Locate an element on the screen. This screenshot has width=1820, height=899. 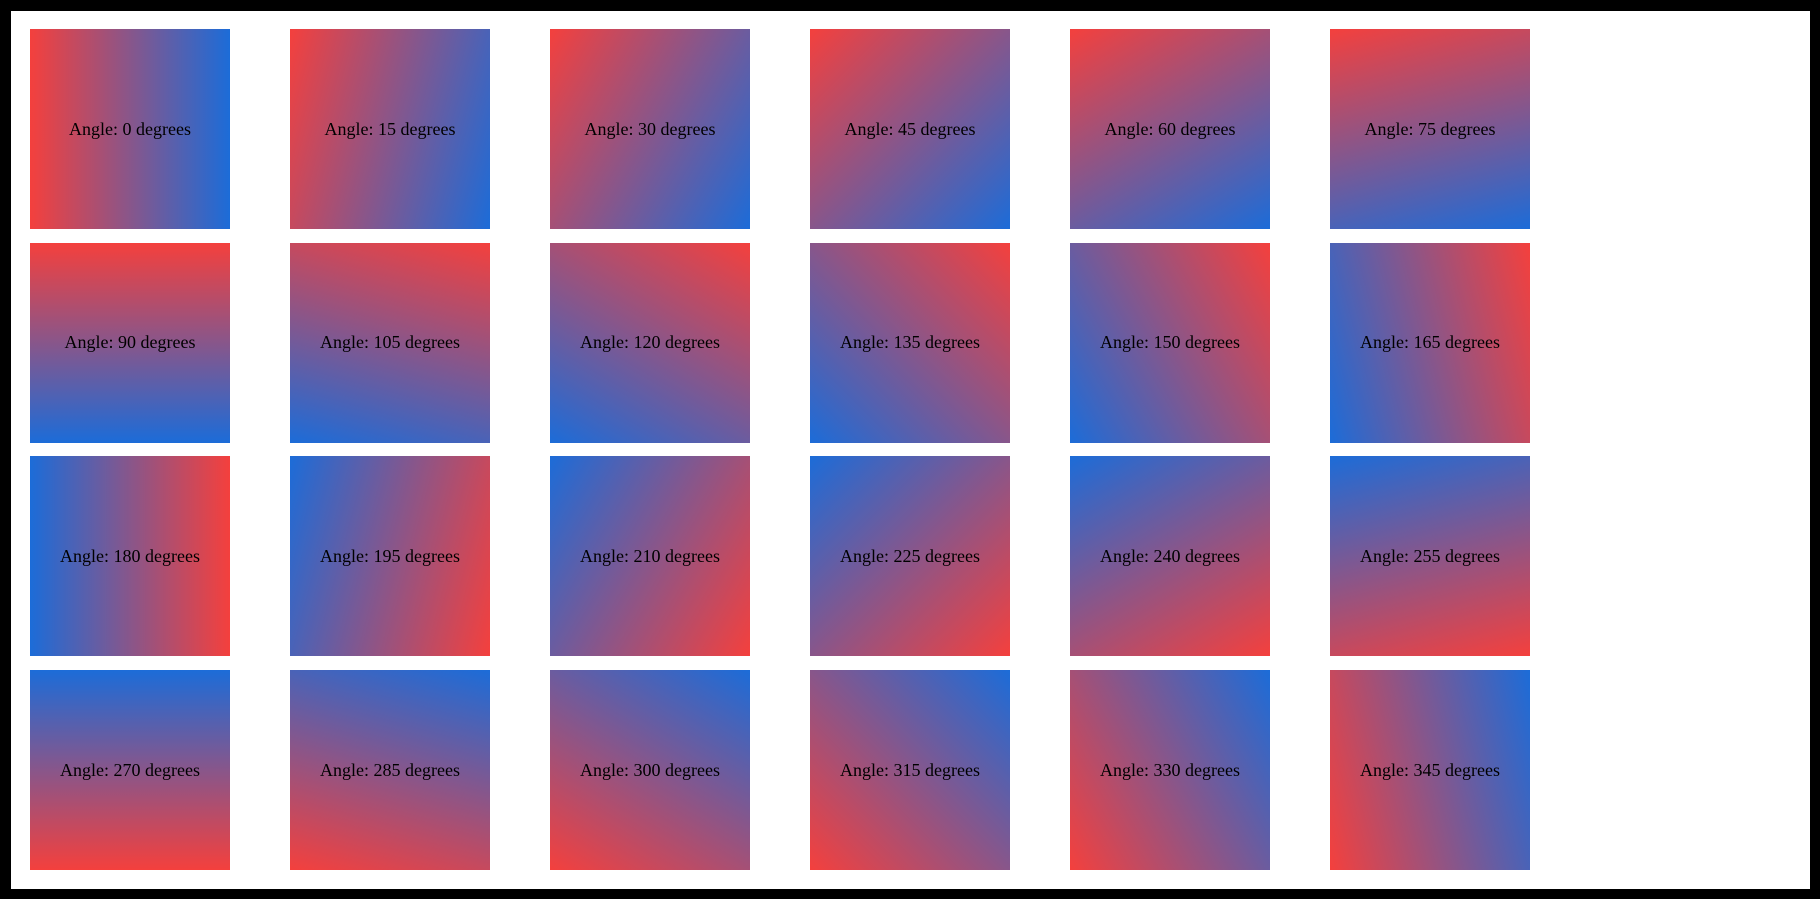
gradient-tile: Angle: 180 degrees is located at coordinates (130, 556).